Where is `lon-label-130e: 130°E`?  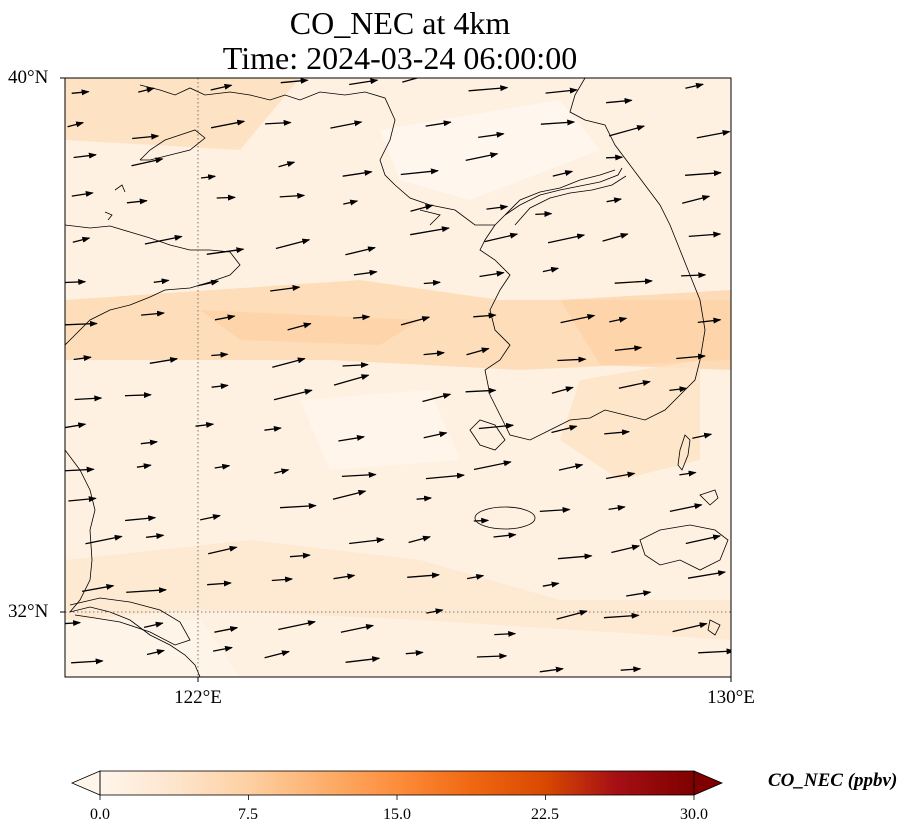
lon-label-130e: 130°E is located at coordinates (731, 697).